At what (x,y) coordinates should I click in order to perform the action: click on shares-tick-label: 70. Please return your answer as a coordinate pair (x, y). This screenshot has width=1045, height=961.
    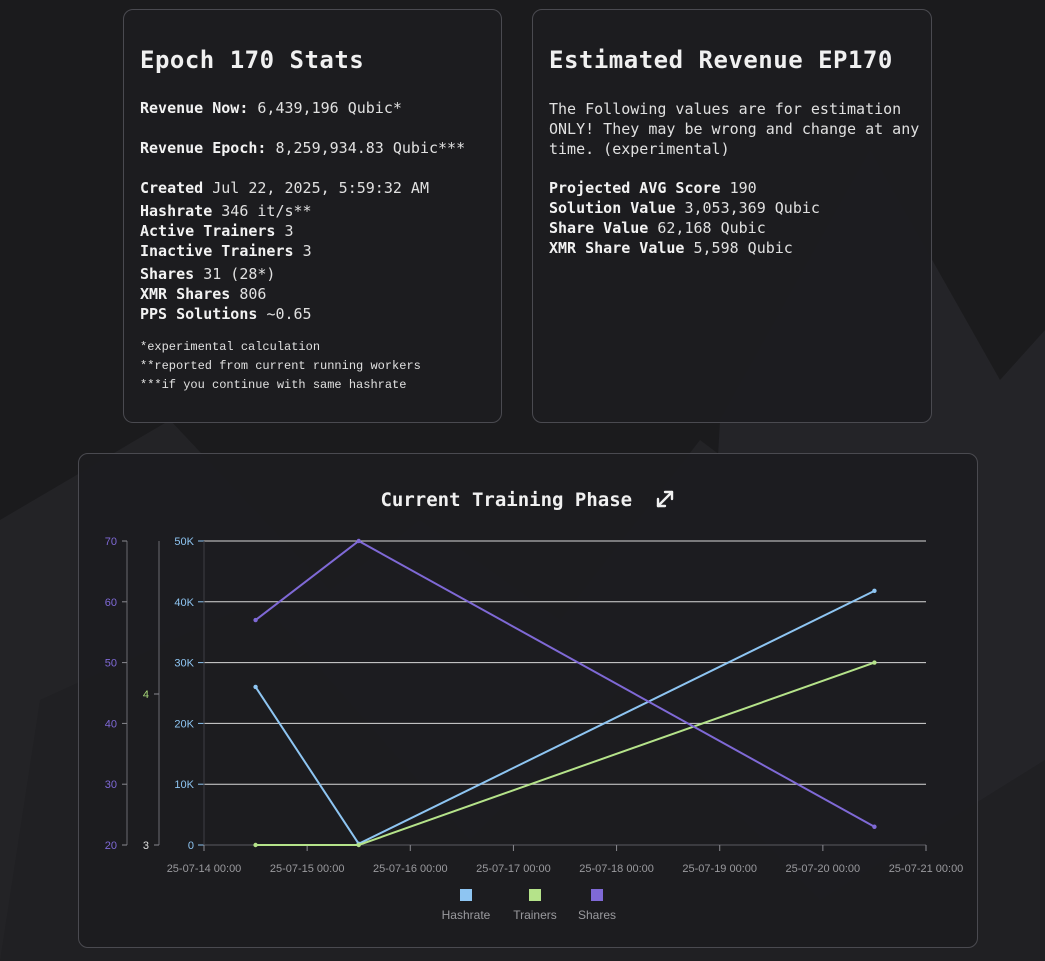
    Looking at the image, I should click on (111, 542).